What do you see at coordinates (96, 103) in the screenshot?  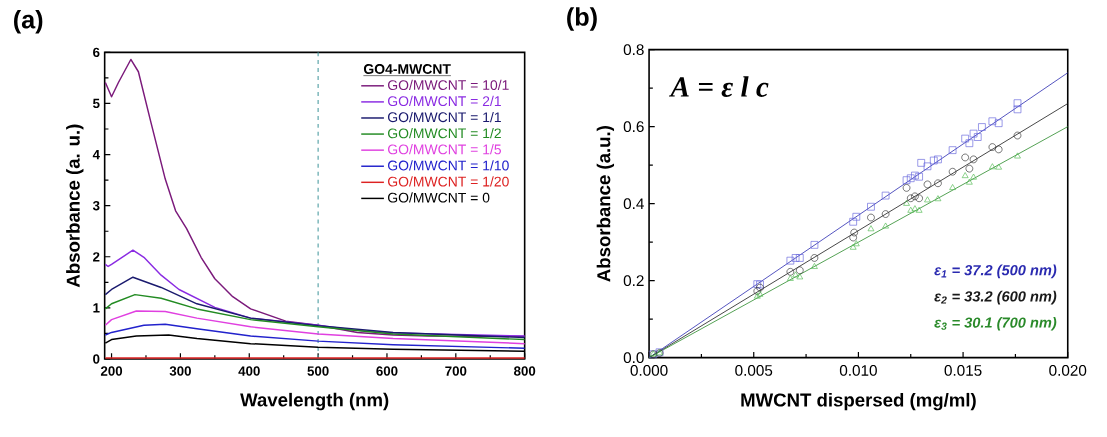 I see `y-tick-label: 5` at bounding box center [96, 103].